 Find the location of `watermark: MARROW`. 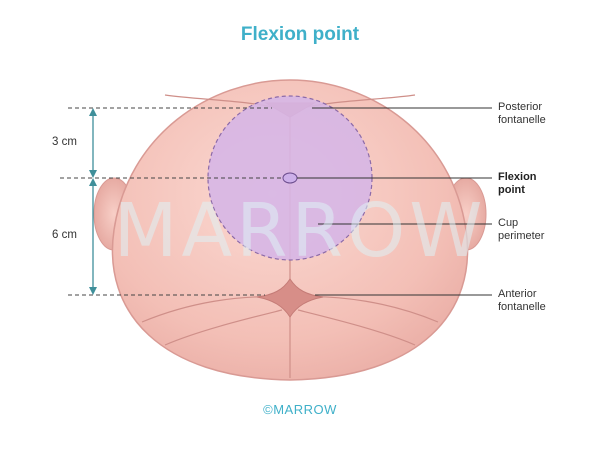

watermark: MARROW is located at coordinates (300, 231).